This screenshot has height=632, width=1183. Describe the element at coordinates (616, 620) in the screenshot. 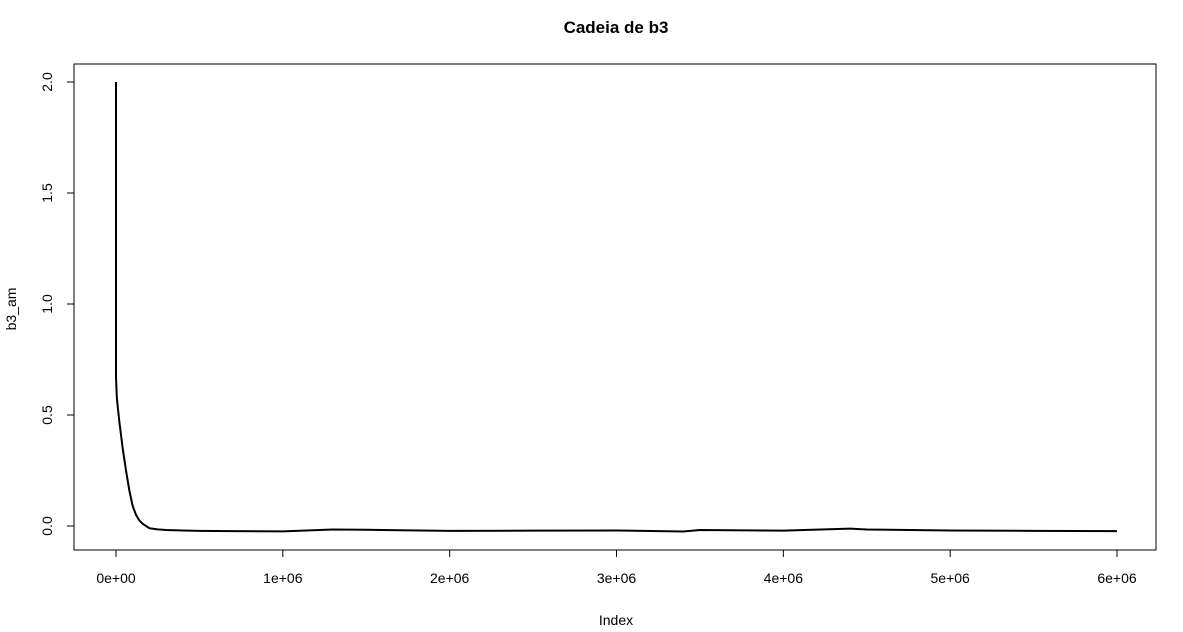

I see `x-axis-label: Index` at that location.